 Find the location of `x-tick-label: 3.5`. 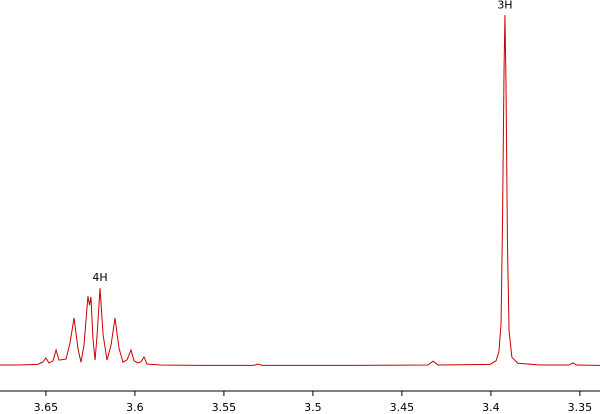

x-tick-label: 3.5 is located at coordinates (313, 407).